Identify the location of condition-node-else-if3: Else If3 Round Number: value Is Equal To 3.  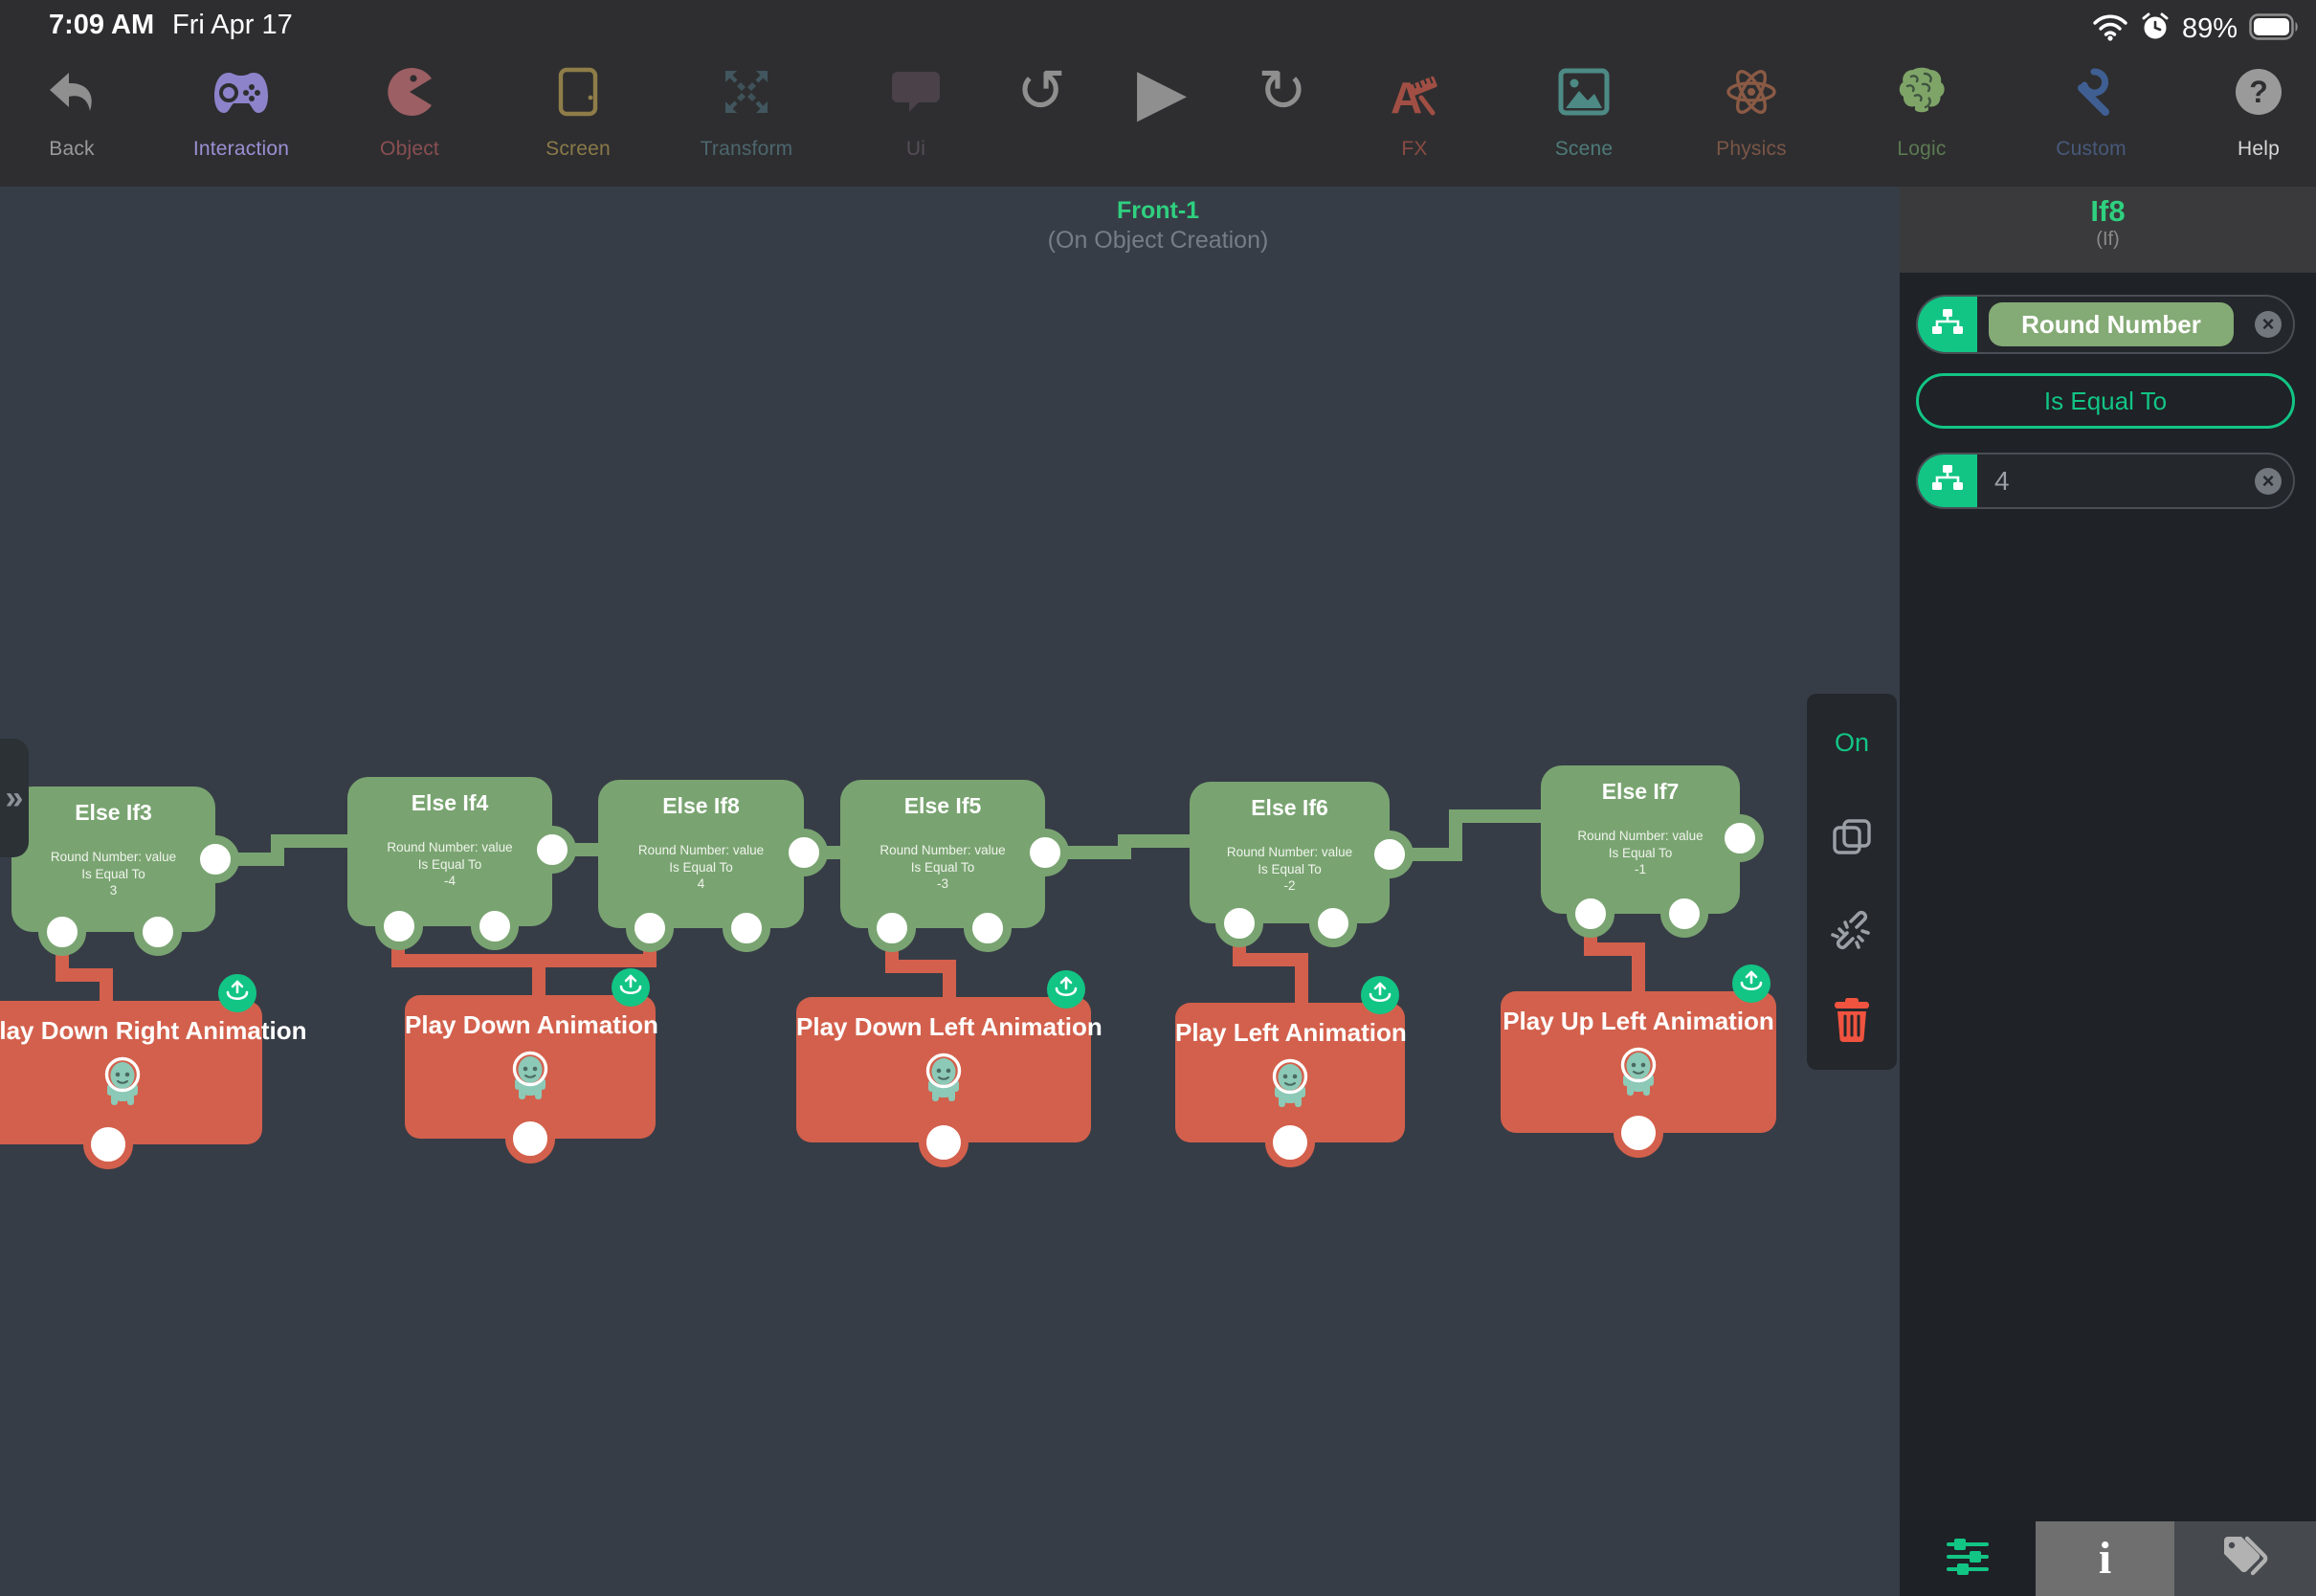
(113, 860).